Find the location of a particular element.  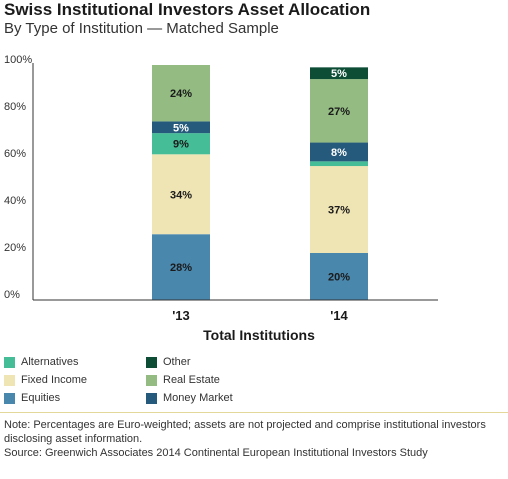

data-label: 28% is located at coordinates (181, 268).